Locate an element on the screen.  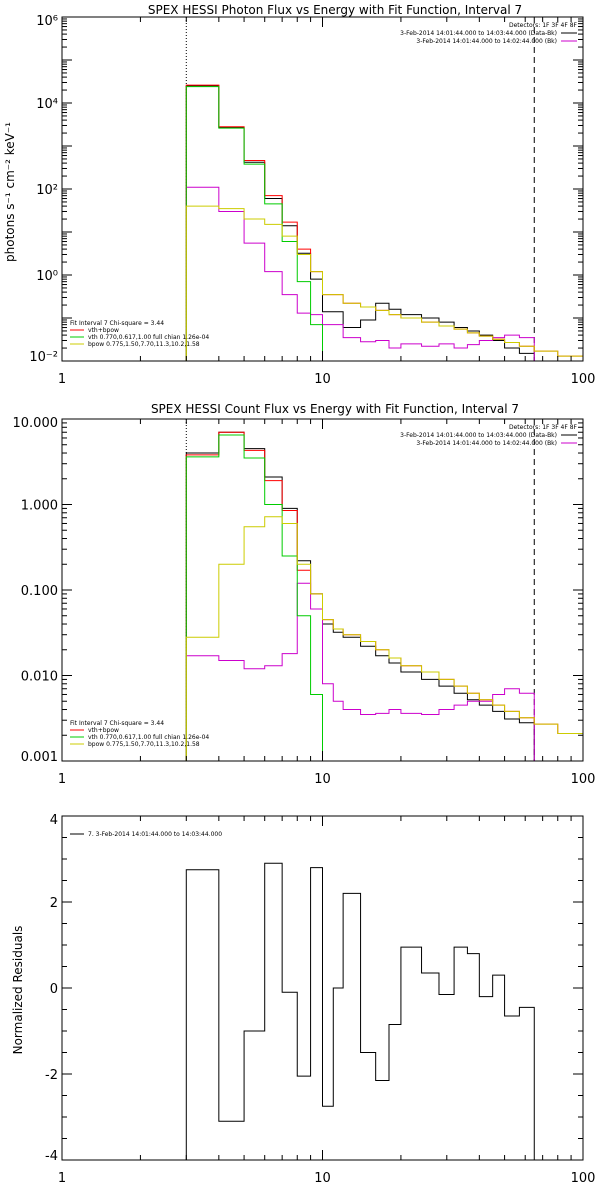
y-tick-label: 1.000 is located at coordinates (39, 506).